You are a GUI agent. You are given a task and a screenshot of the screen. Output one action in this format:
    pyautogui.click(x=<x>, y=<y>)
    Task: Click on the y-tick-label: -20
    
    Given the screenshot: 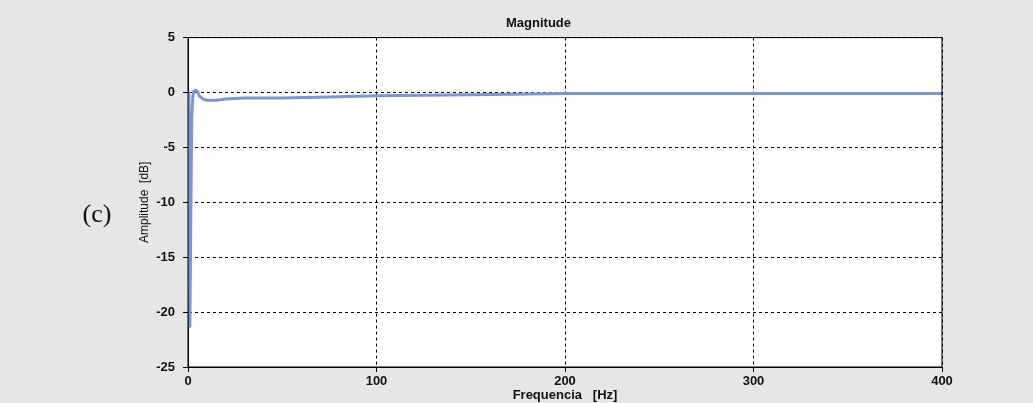 What is the action you would take?
    pyautogui.click(x=165, y=311)
    